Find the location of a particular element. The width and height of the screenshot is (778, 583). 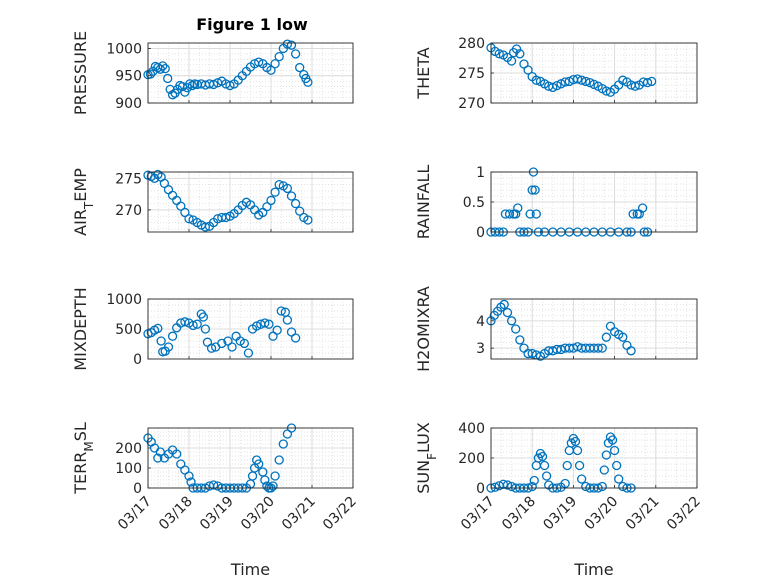

y-axis-label: MIXDEPTH is located at coordinates (80, 328).